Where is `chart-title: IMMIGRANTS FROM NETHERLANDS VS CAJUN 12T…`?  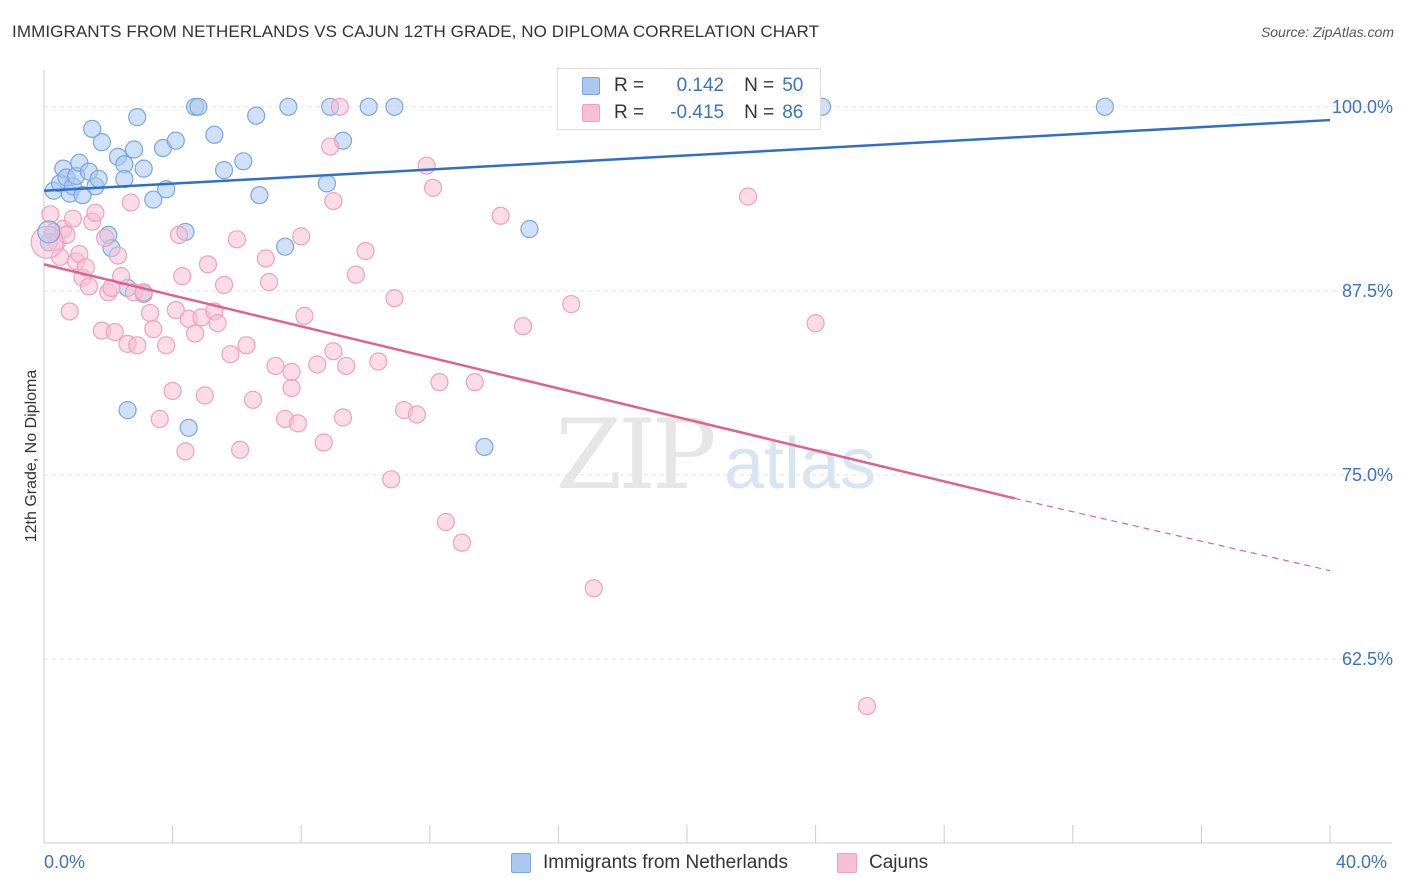
chart-title: IMMIGRANTS FROM NETHERLANDS VS CAJUN 12T… is located at coordinates (416, 31).